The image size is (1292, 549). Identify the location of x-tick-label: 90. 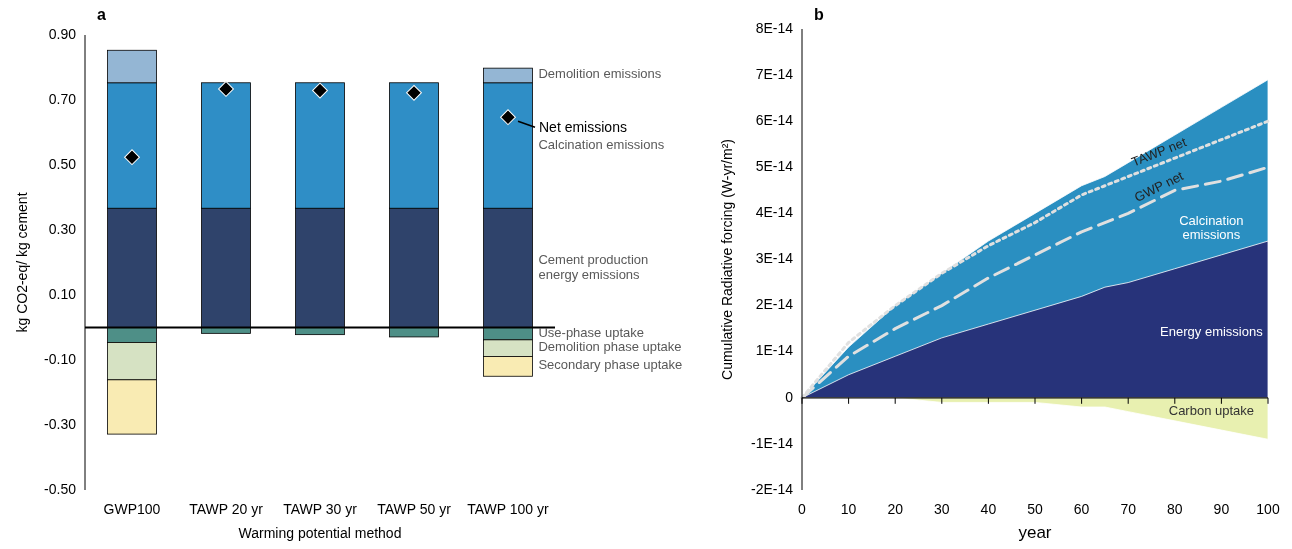
(1221, 509).